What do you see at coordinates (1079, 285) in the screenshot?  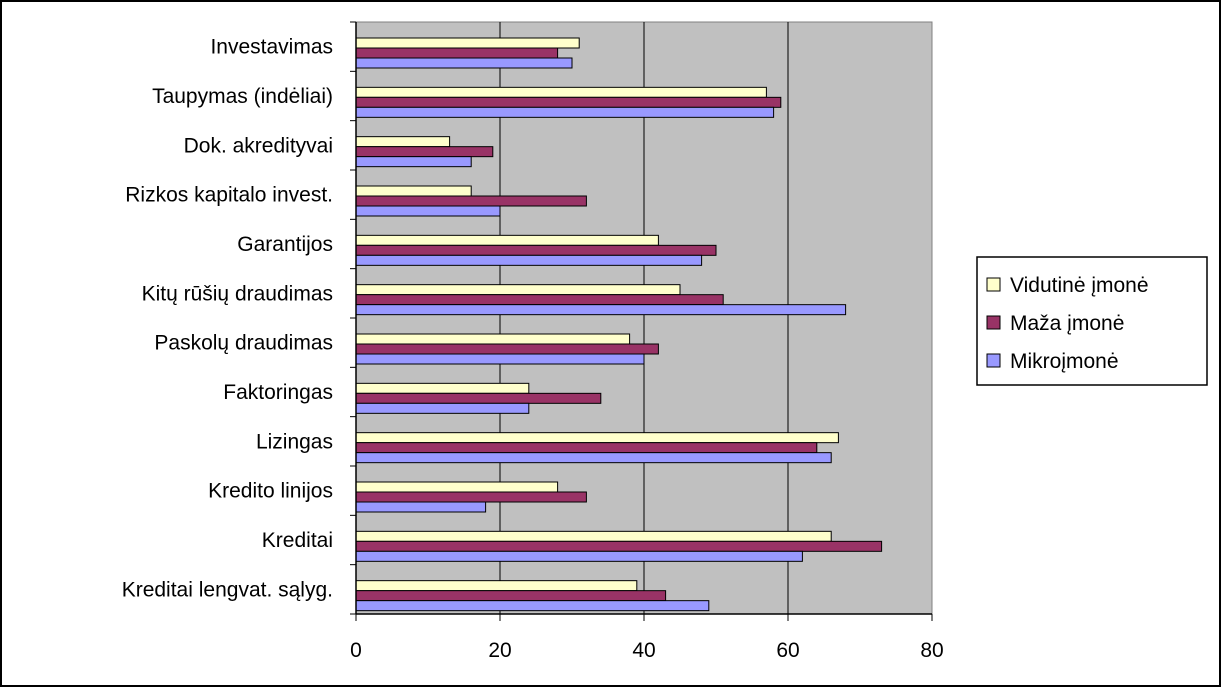 I see `legend-label: Vidutinė įmonė` at bounding box center [1079, 285].